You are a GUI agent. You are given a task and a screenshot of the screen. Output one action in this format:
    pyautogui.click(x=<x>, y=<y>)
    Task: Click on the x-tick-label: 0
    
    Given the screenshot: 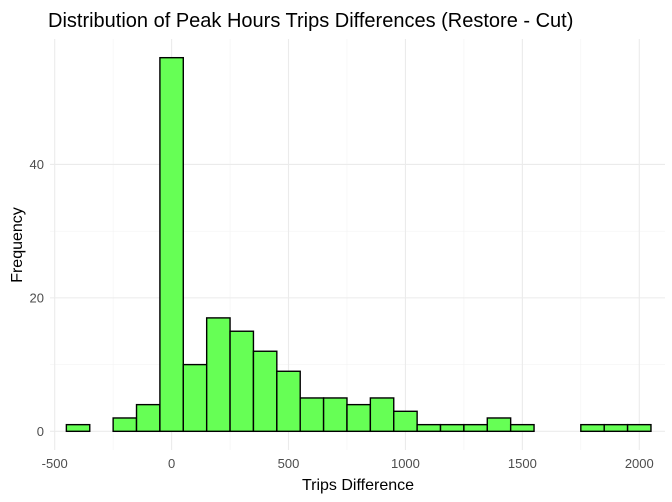 What is the action you would take?
    pyautogui.click(x=171, y=463)
    